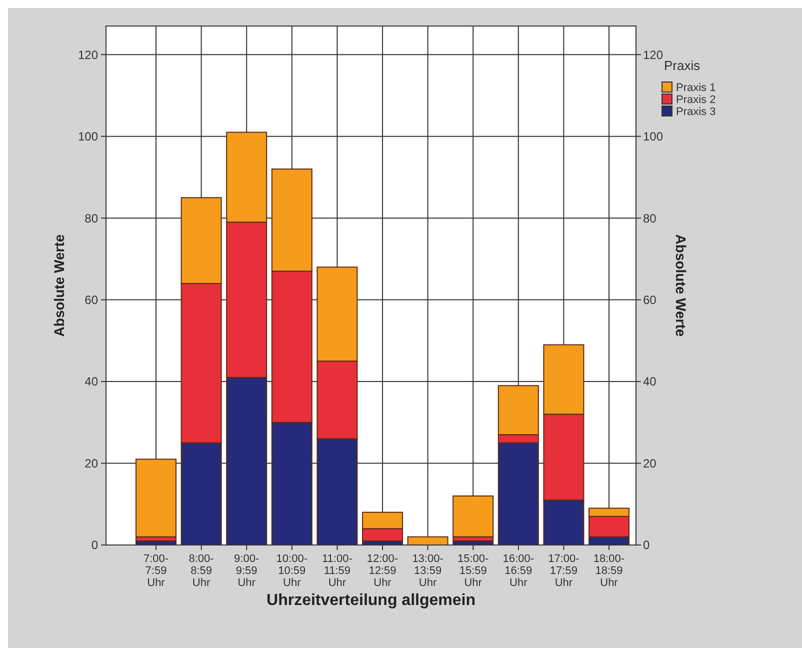  I want to click on x-tick-label: 13:00- 13:59 Uhr, so click(428, 571).